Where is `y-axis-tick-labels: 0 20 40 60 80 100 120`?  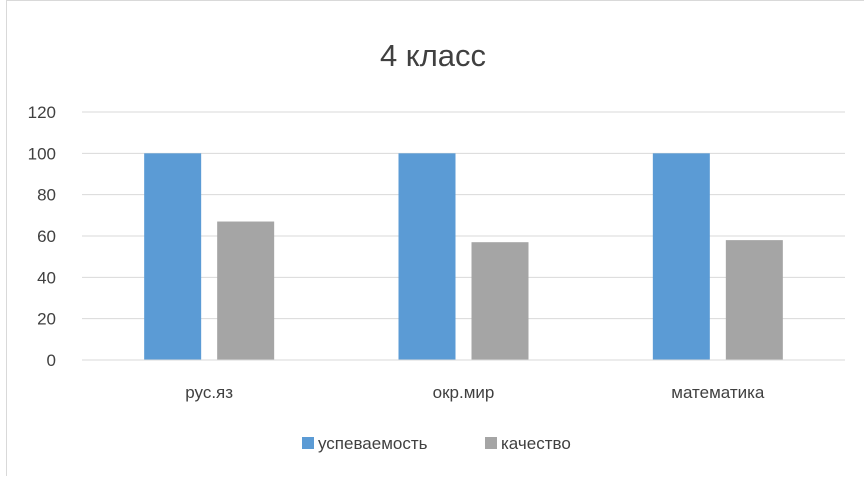
y-axis-tick-labels: 0 20 40 60 80 100 120 is located at coordinates (42, 236).